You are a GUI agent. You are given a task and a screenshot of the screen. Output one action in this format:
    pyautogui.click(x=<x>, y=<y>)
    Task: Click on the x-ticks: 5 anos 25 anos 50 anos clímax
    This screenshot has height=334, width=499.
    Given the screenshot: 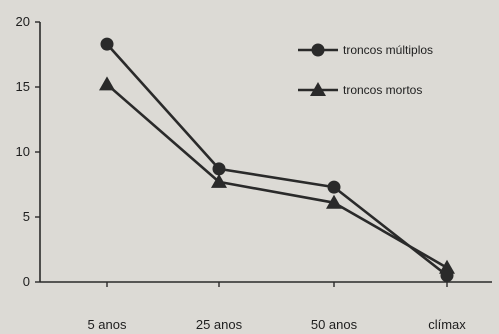 What is the action you would take?
    pyautogui.click(x=276, y=307)
    